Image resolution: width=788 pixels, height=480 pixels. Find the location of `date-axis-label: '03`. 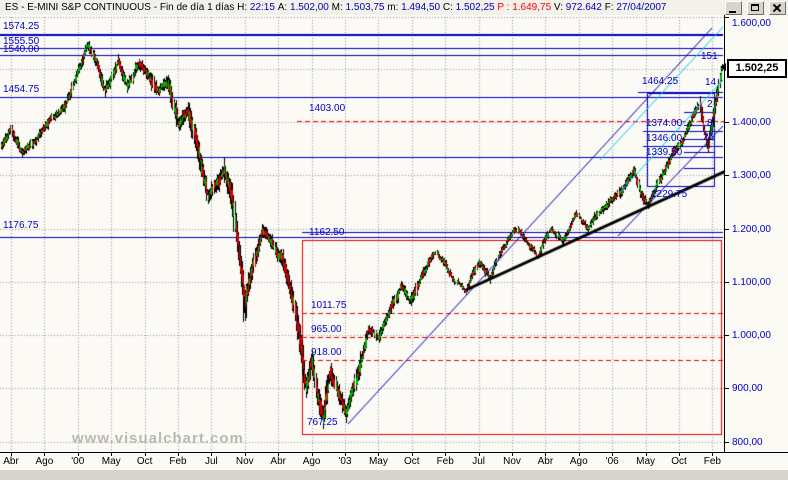

date-axis-label: '03 is located at coordinates (345, 461).